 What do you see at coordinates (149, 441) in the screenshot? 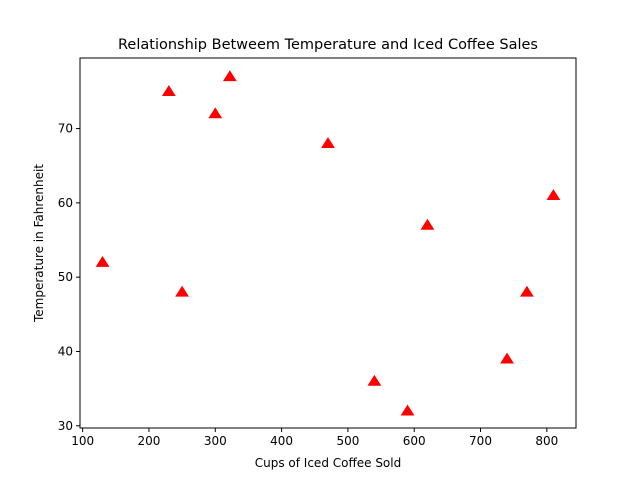
I see `x-tick-label: 200` at bounding box center [149, 441].